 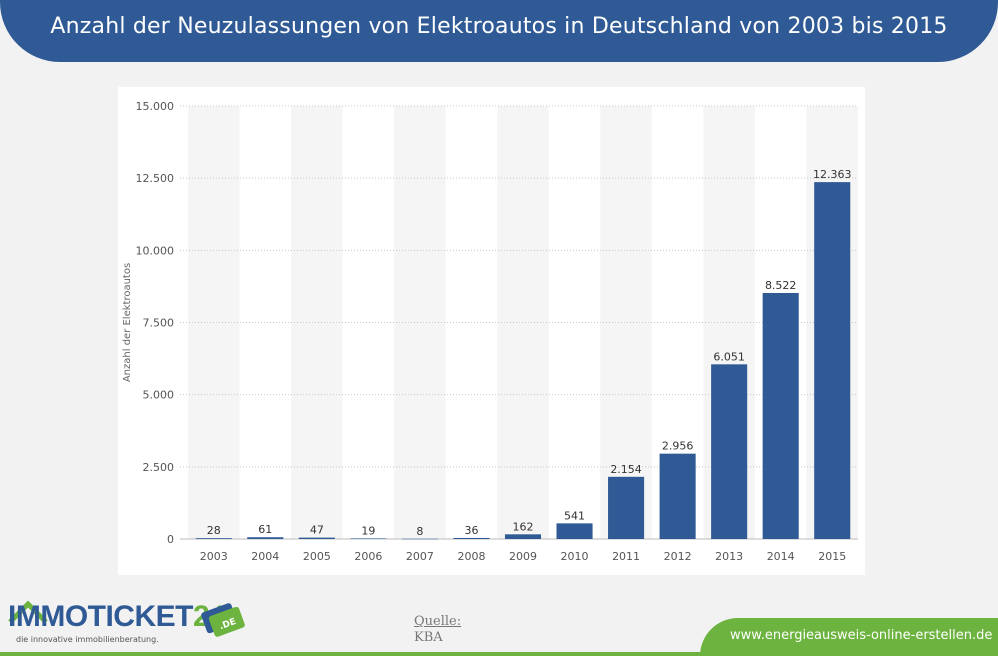 I want to click on value-label-2006: 19, so click(x=368, y=530).